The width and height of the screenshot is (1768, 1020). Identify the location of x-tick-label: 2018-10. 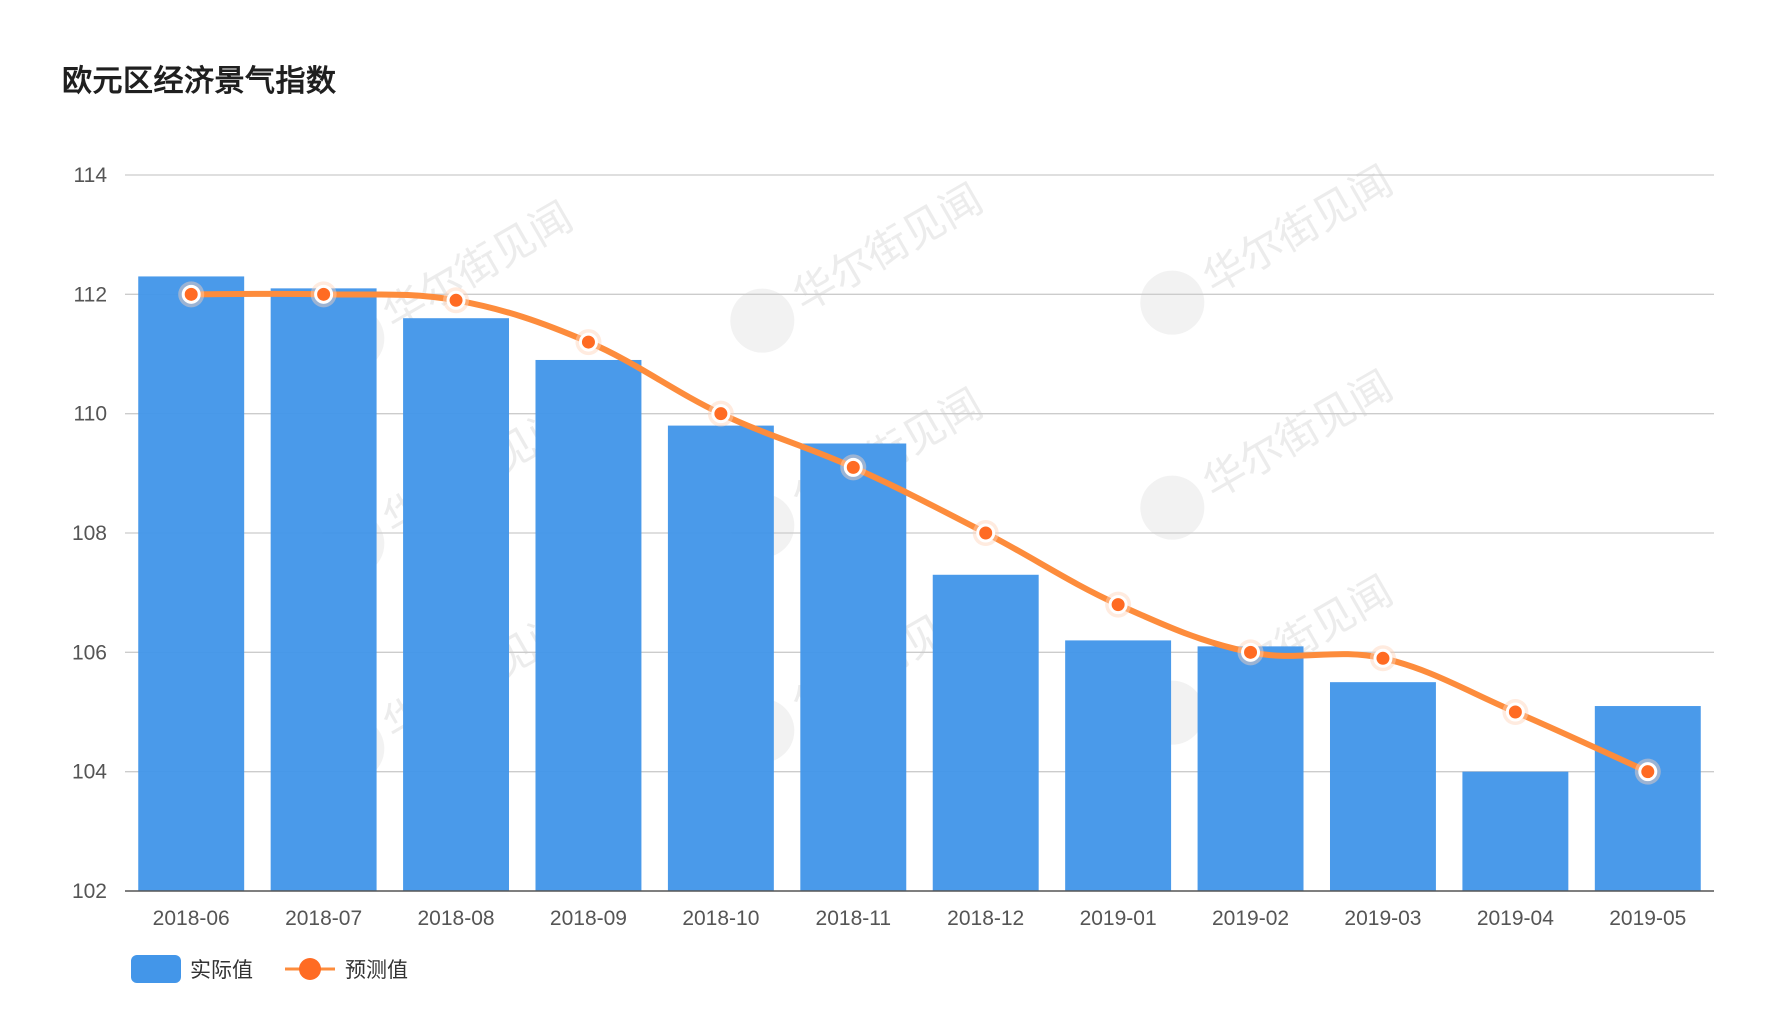
(720, 918).